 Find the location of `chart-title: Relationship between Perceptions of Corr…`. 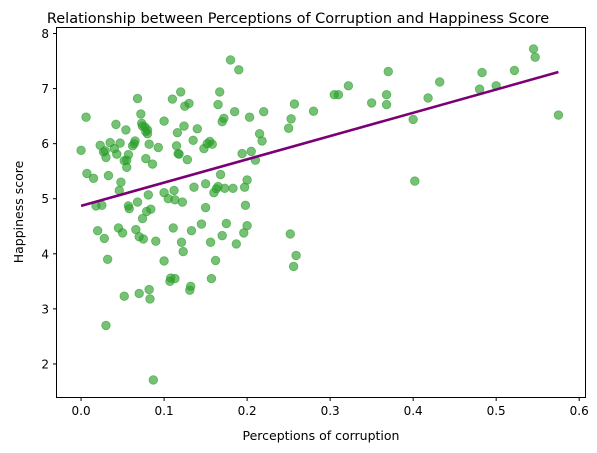

chart-title: Relationship between Perceptions of Corr… is located at coordinates (298, 19).